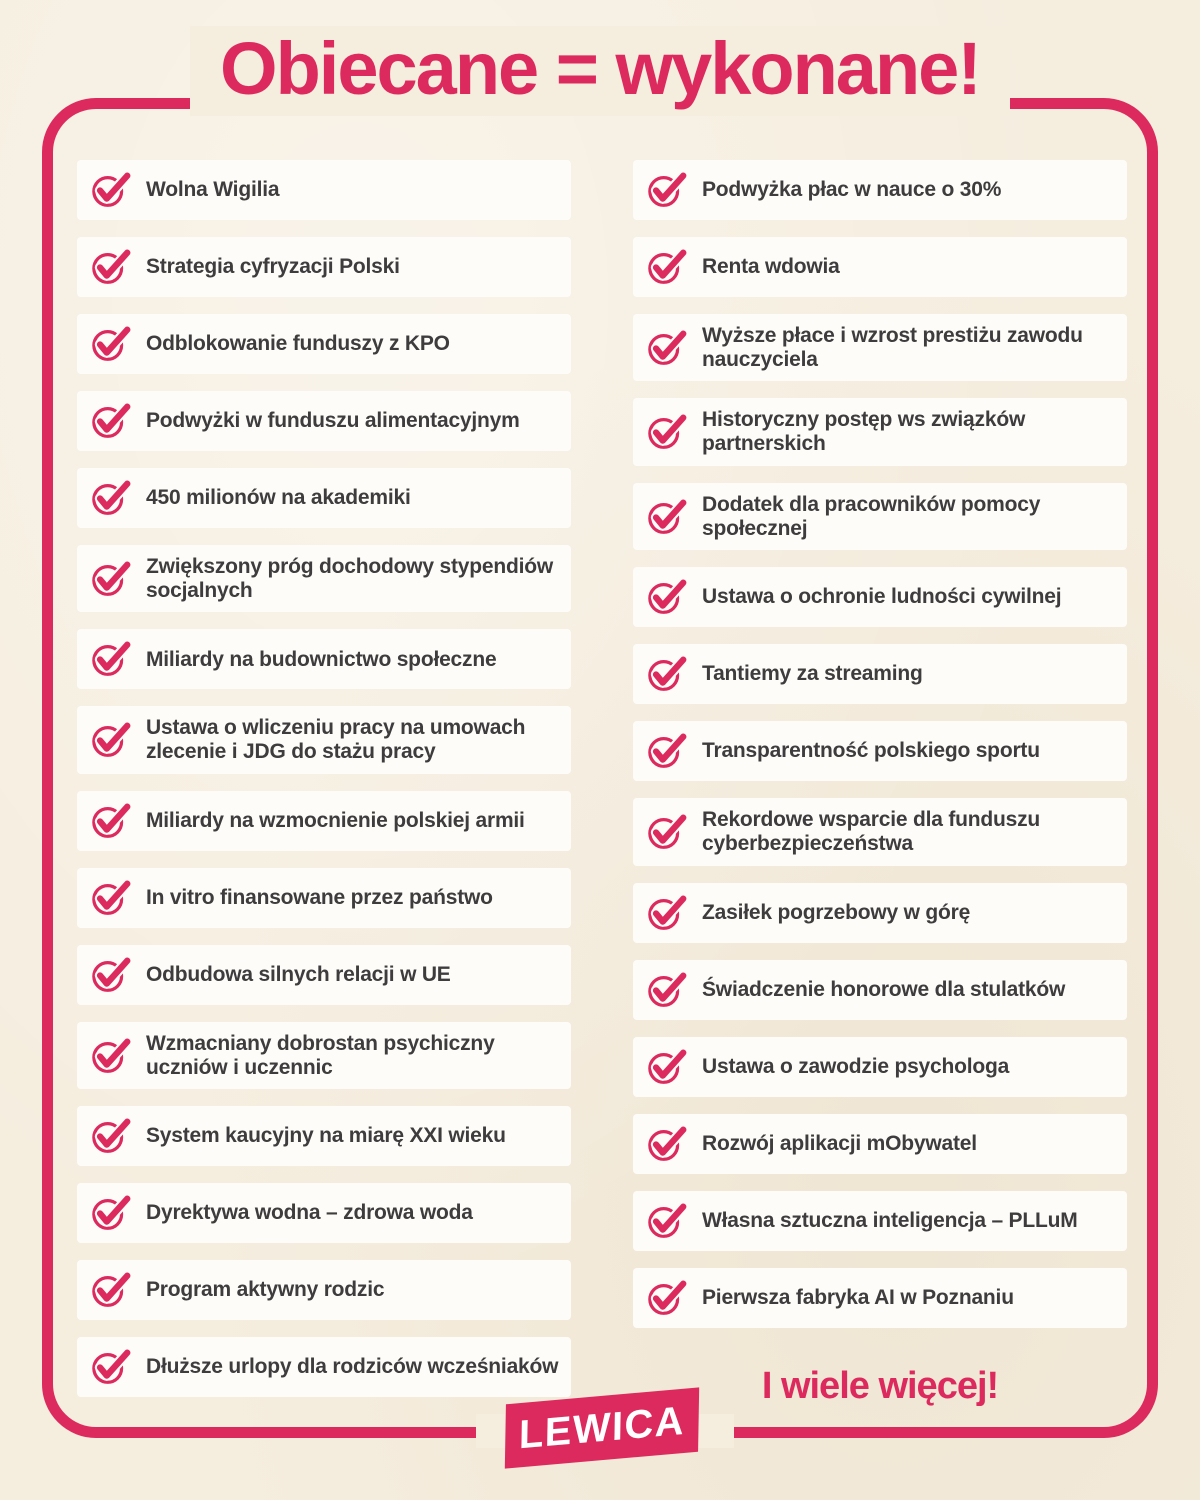 Image resolution: width=1200 pixels, height=1500 pixels. I want to click on checklist-item: Podwyżki w funduszu alimentacyjnym, so click(324, 421).